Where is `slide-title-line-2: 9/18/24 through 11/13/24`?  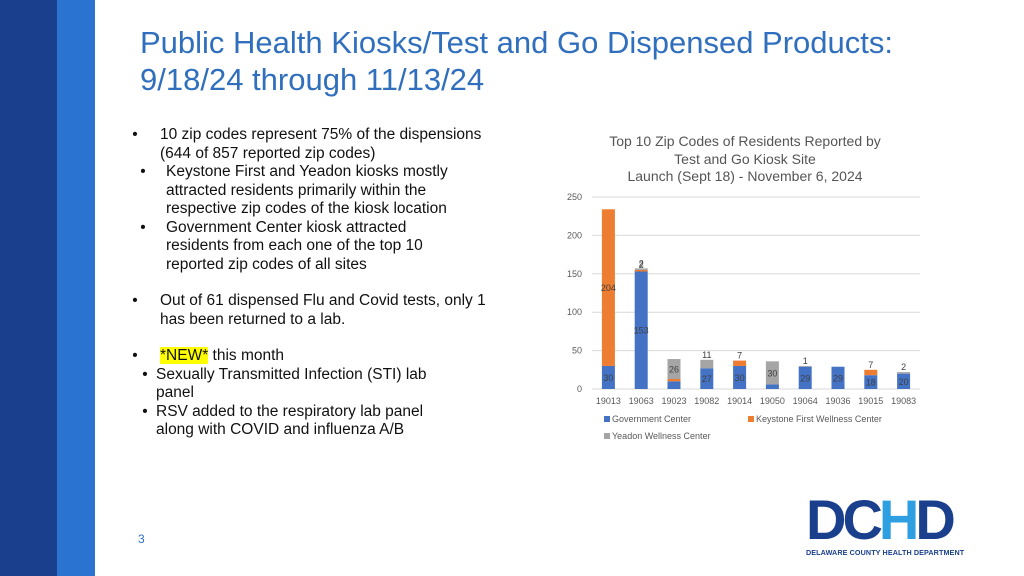 slide-title-line-2: 9/18/24 through 11/13/24 is located at coordinates (312, 79).